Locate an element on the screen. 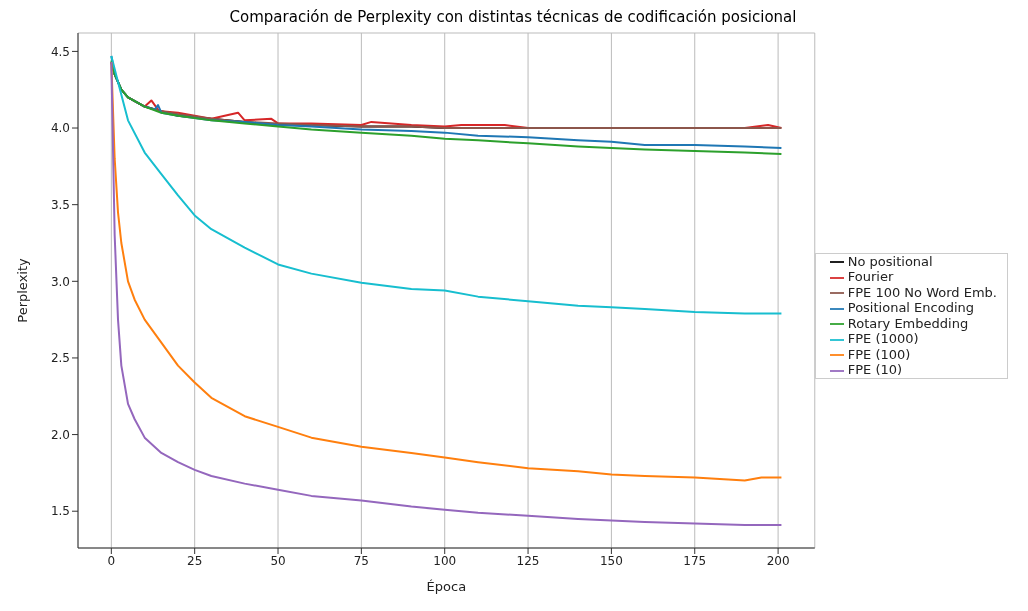 The image size is (1028, 611). x-tick-label: 75 is located at coordinates (361, 560).